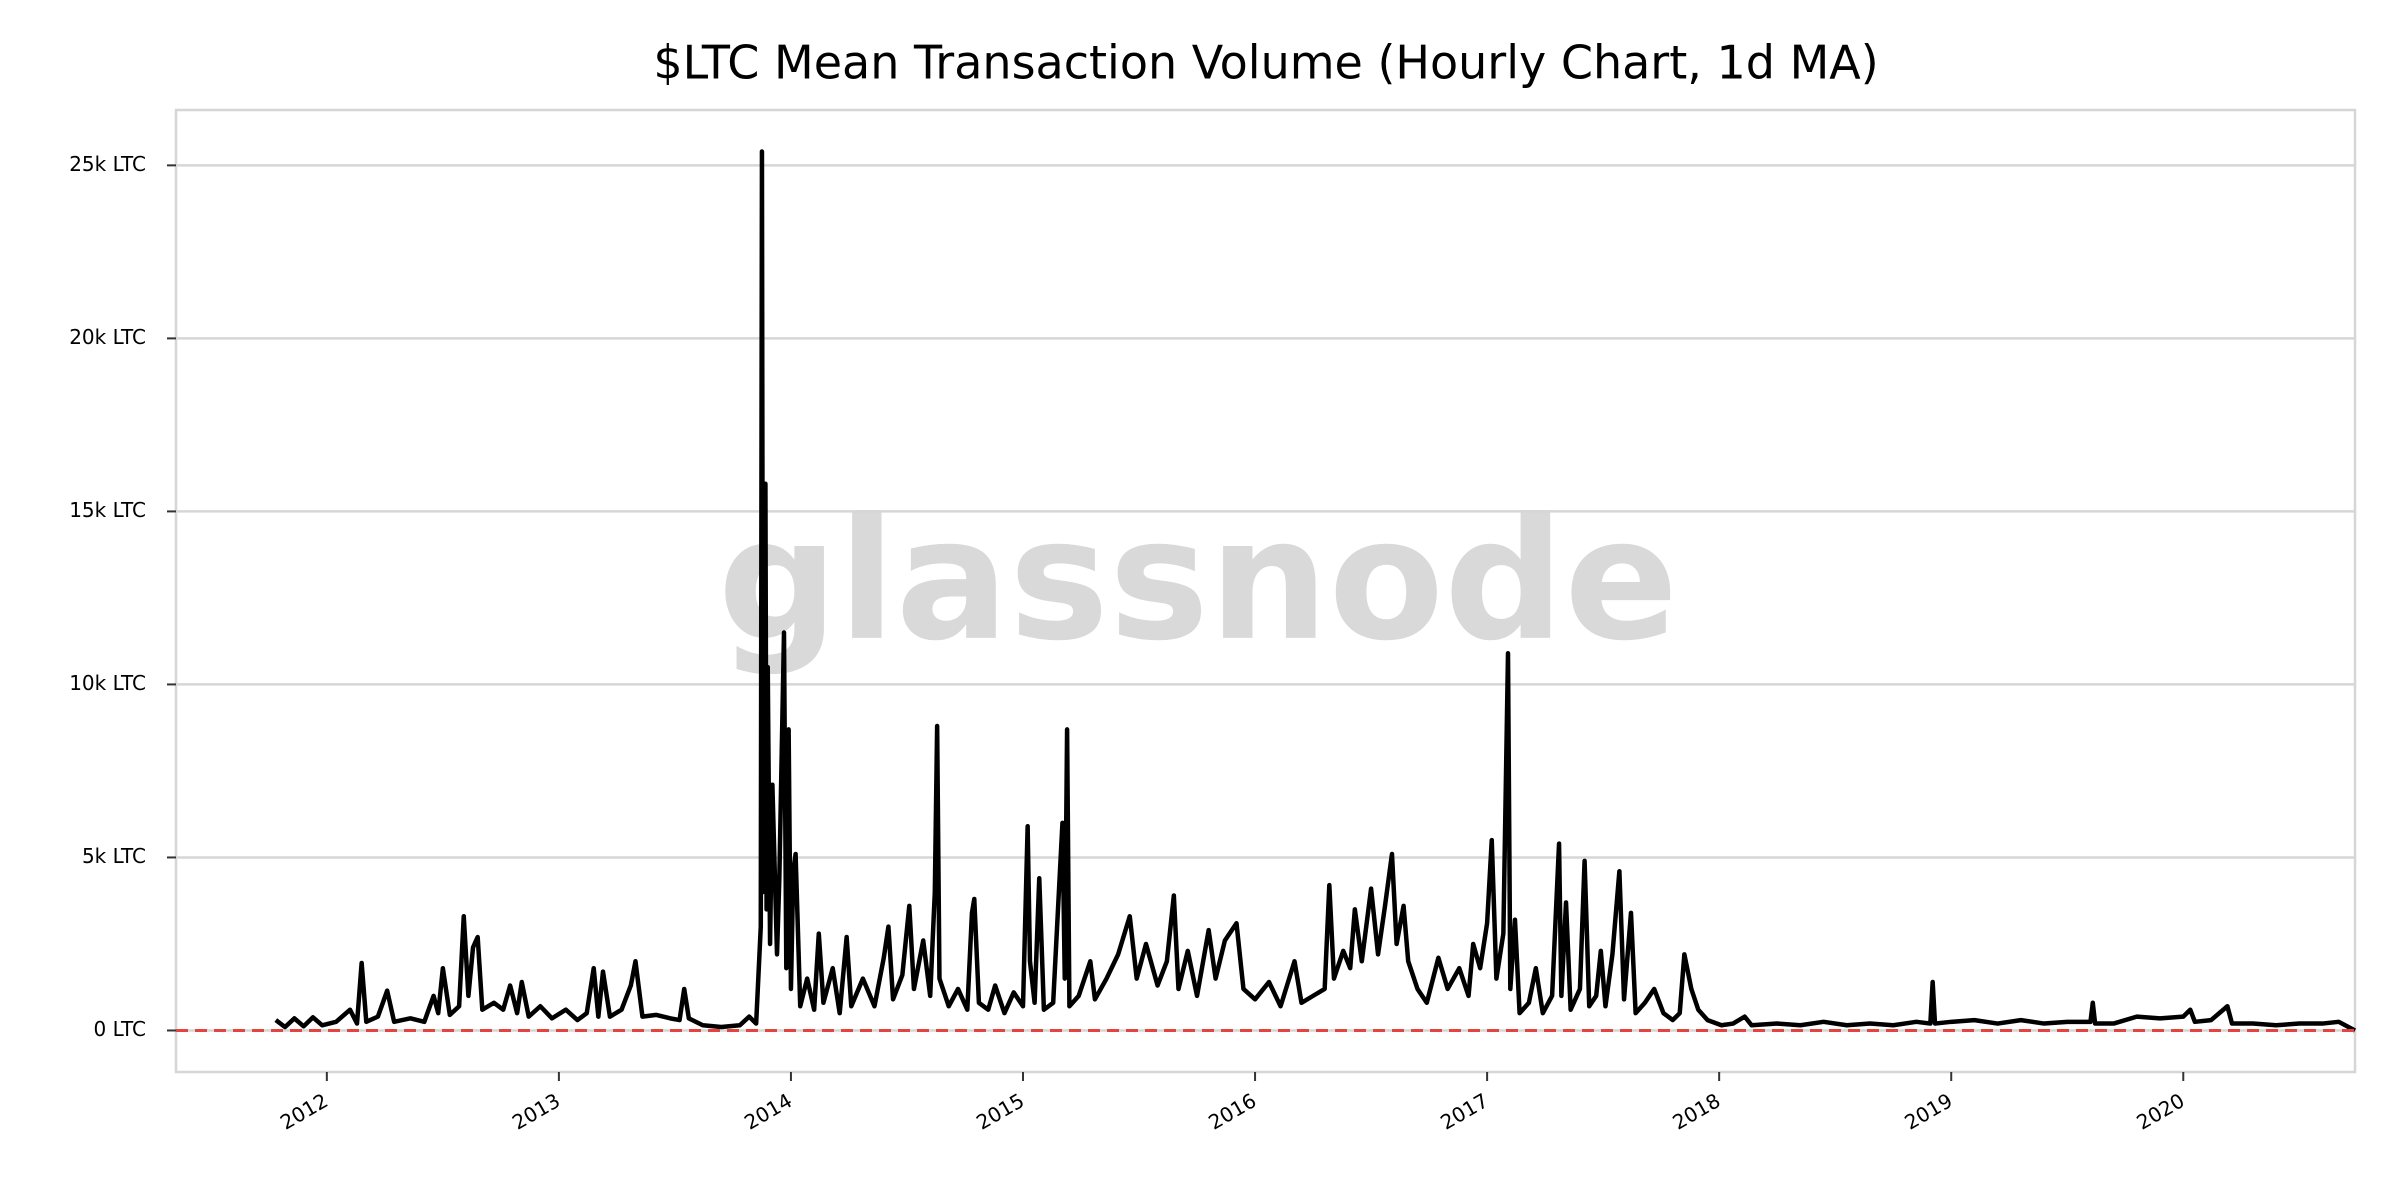 The image size is (2400, 1200). I want to click on x-tick-label: 2017, so click(1464, 1111).